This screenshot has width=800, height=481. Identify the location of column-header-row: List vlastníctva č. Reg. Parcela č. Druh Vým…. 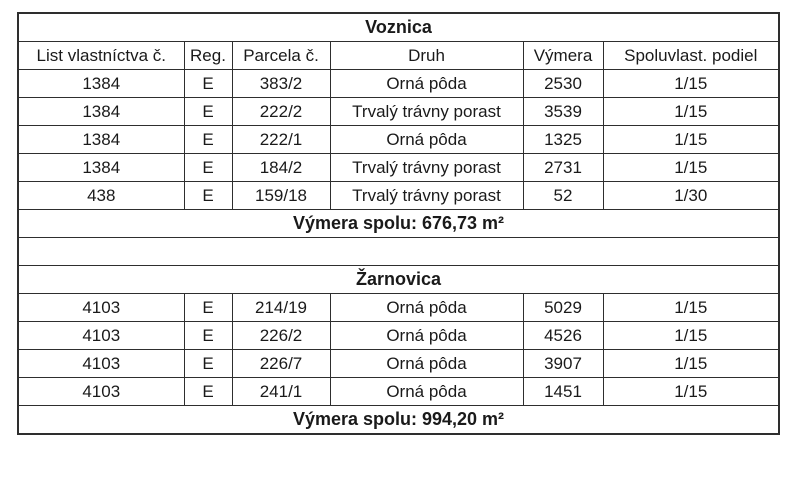
(398, 55).